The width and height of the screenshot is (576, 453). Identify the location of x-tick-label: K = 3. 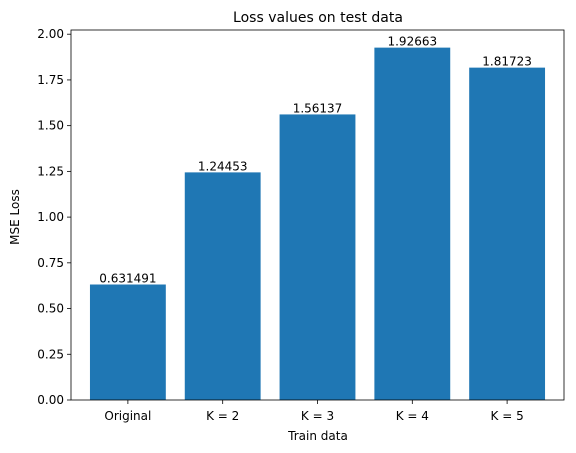
(317, 416).